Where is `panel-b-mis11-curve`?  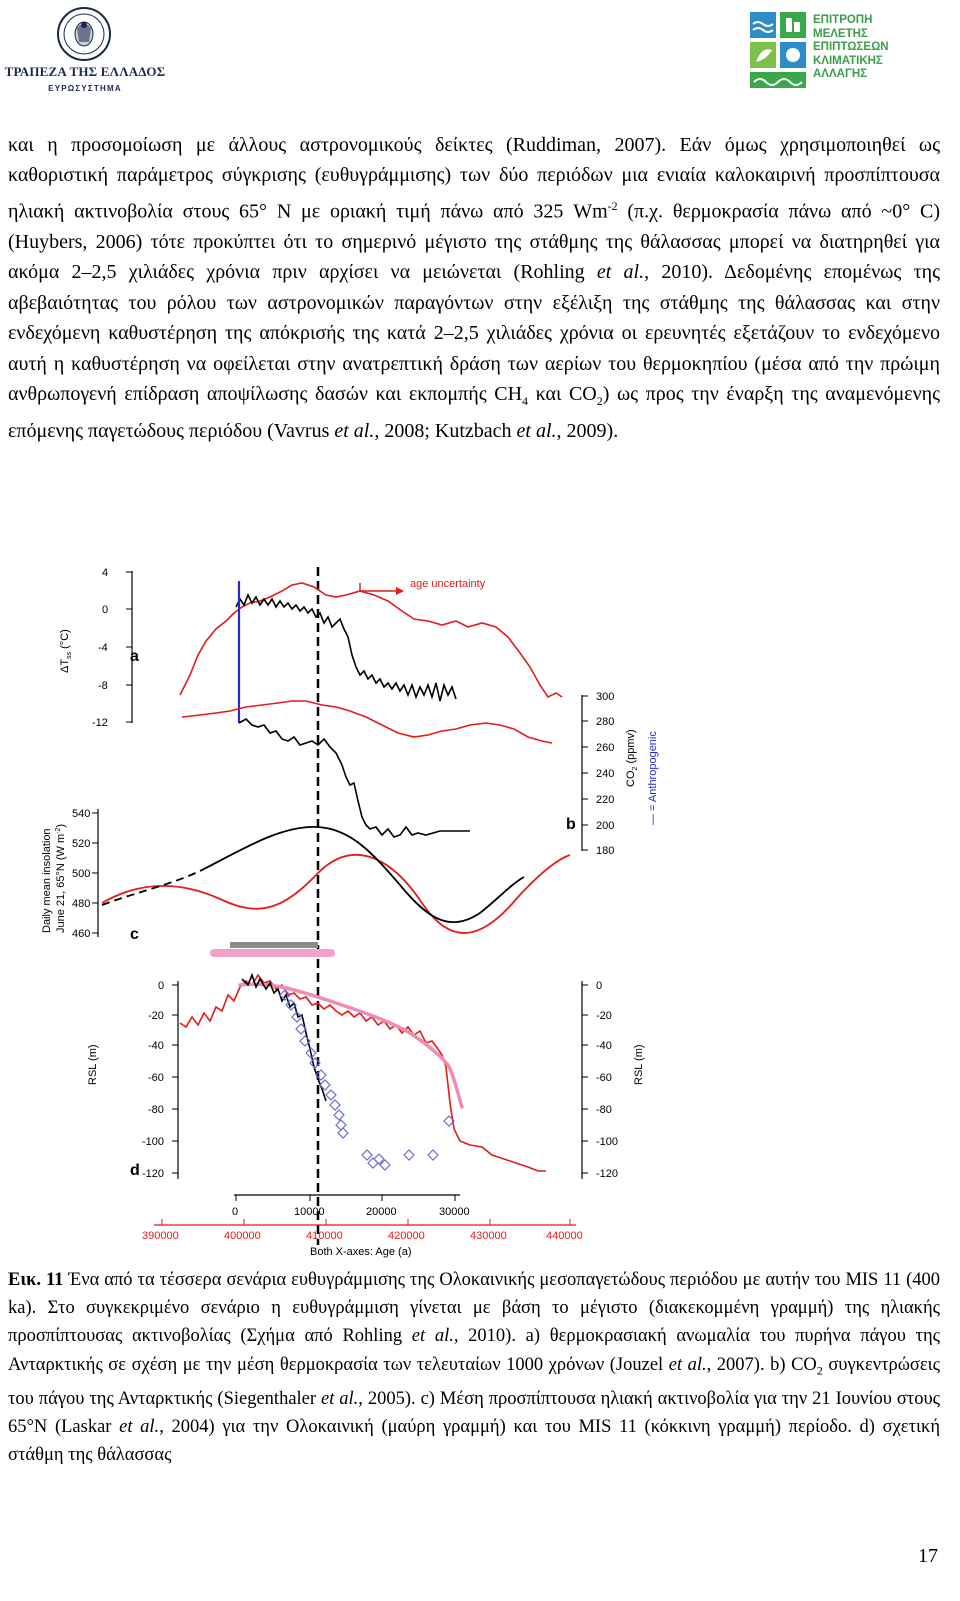
panel-b-mis11-curve is located at coordinates (367, 722).